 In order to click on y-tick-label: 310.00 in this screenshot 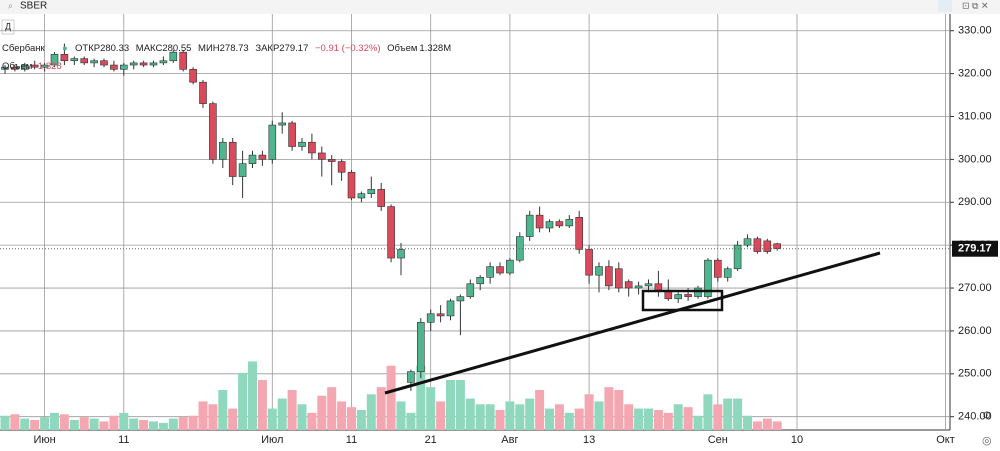, I will do `click(975, 116)`.